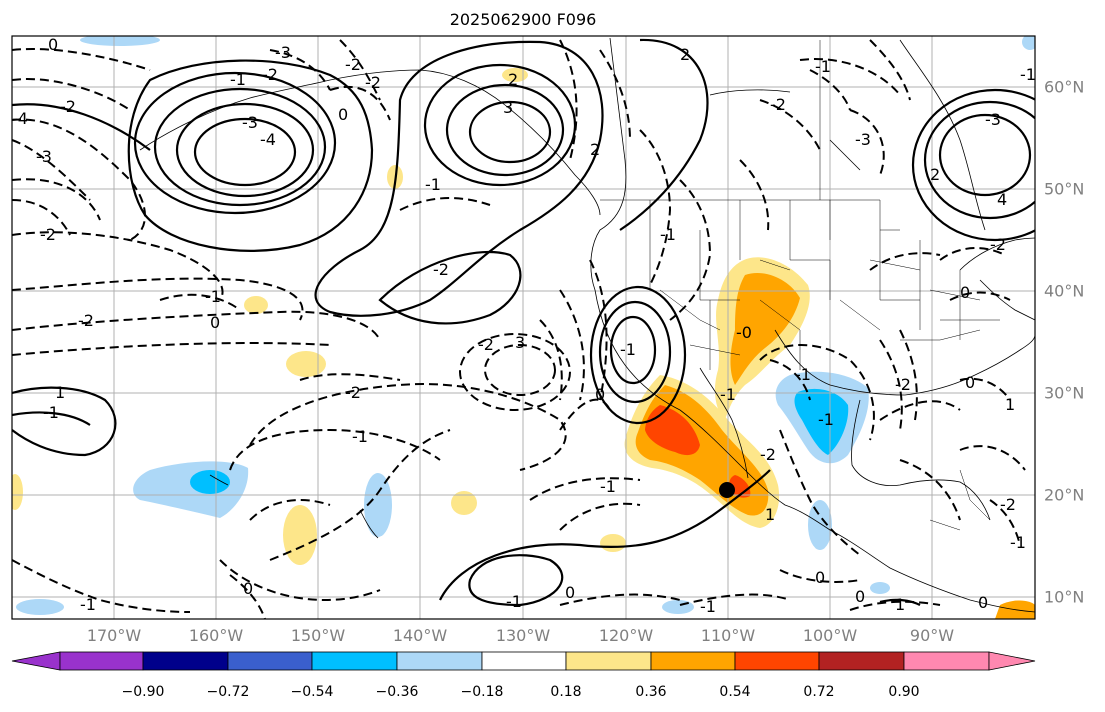 This screenshot has width=1105, height=712. Describe the element at coordinates (228, 692) in the screenshot. I see `colorbar-tick-label: −0.72` at that location.